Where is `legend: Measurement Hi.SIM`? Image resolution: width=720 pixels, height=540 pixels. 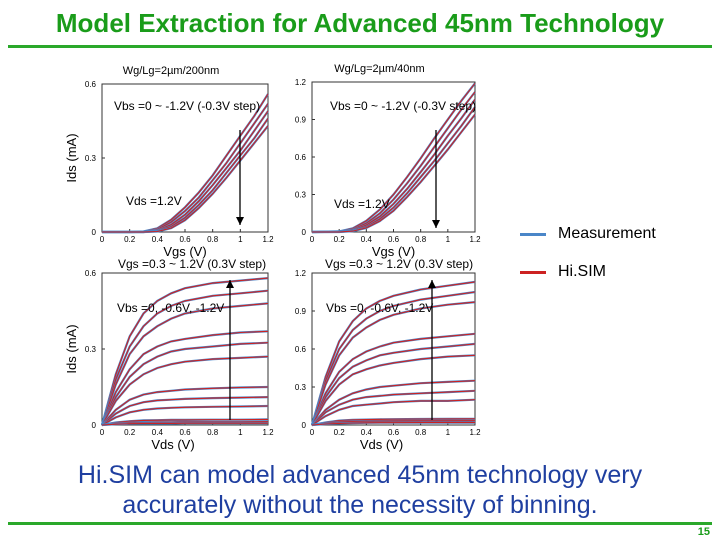
legend: Measurement Hi.SIM is located at coordinates (588, 253).